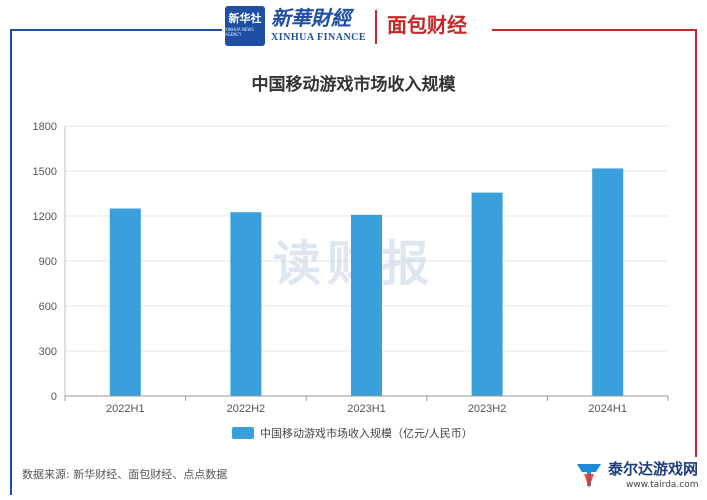  What do you see at coordinates (427, 25) in the screenshot?
I see `mianbao-logo: 面包财经` at bounding box center [427, 25].